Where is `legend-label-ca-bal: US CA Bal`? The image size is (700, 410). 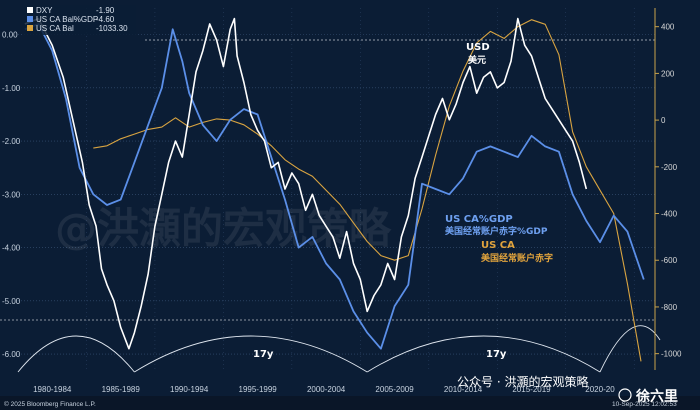 legend-label-ca-bal: US CA Bal is located at coordinates (55, 28).